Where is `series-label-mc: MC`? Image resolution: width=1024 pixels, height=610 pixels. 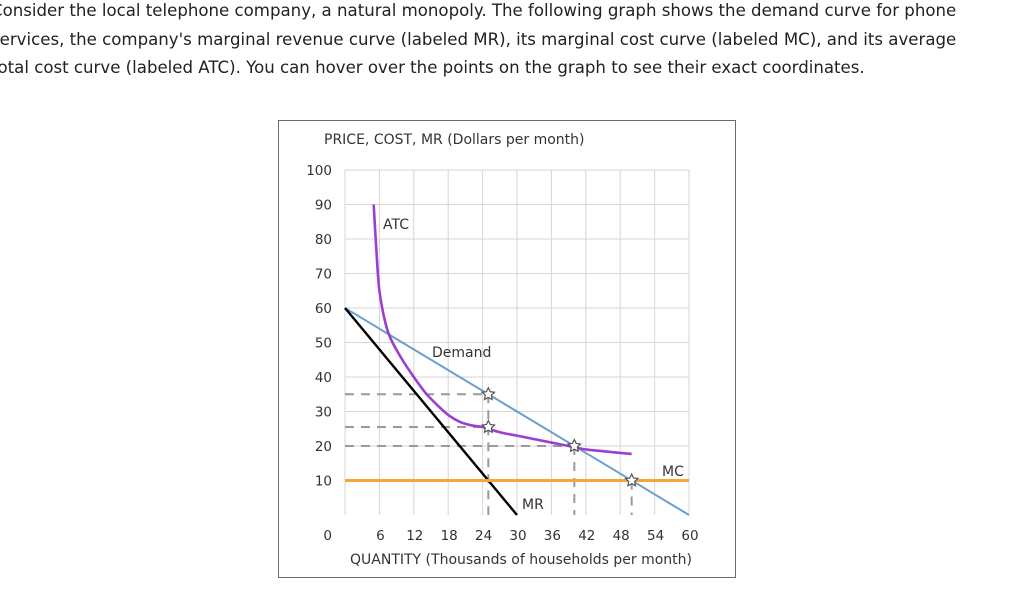
series-label-mc: MC is located at coordinates (673, 472).